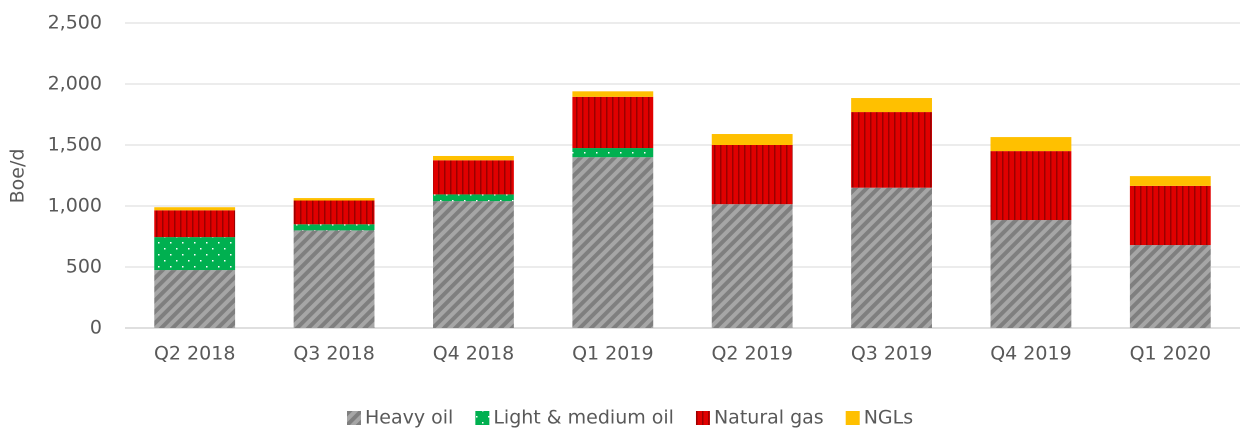 The height and width of the screenshot is (431, 1243). What do you see at coordinates (409, 418) in the screenshot?
I see `legend-label: Heavy oil` at bounding box center [409, 418].